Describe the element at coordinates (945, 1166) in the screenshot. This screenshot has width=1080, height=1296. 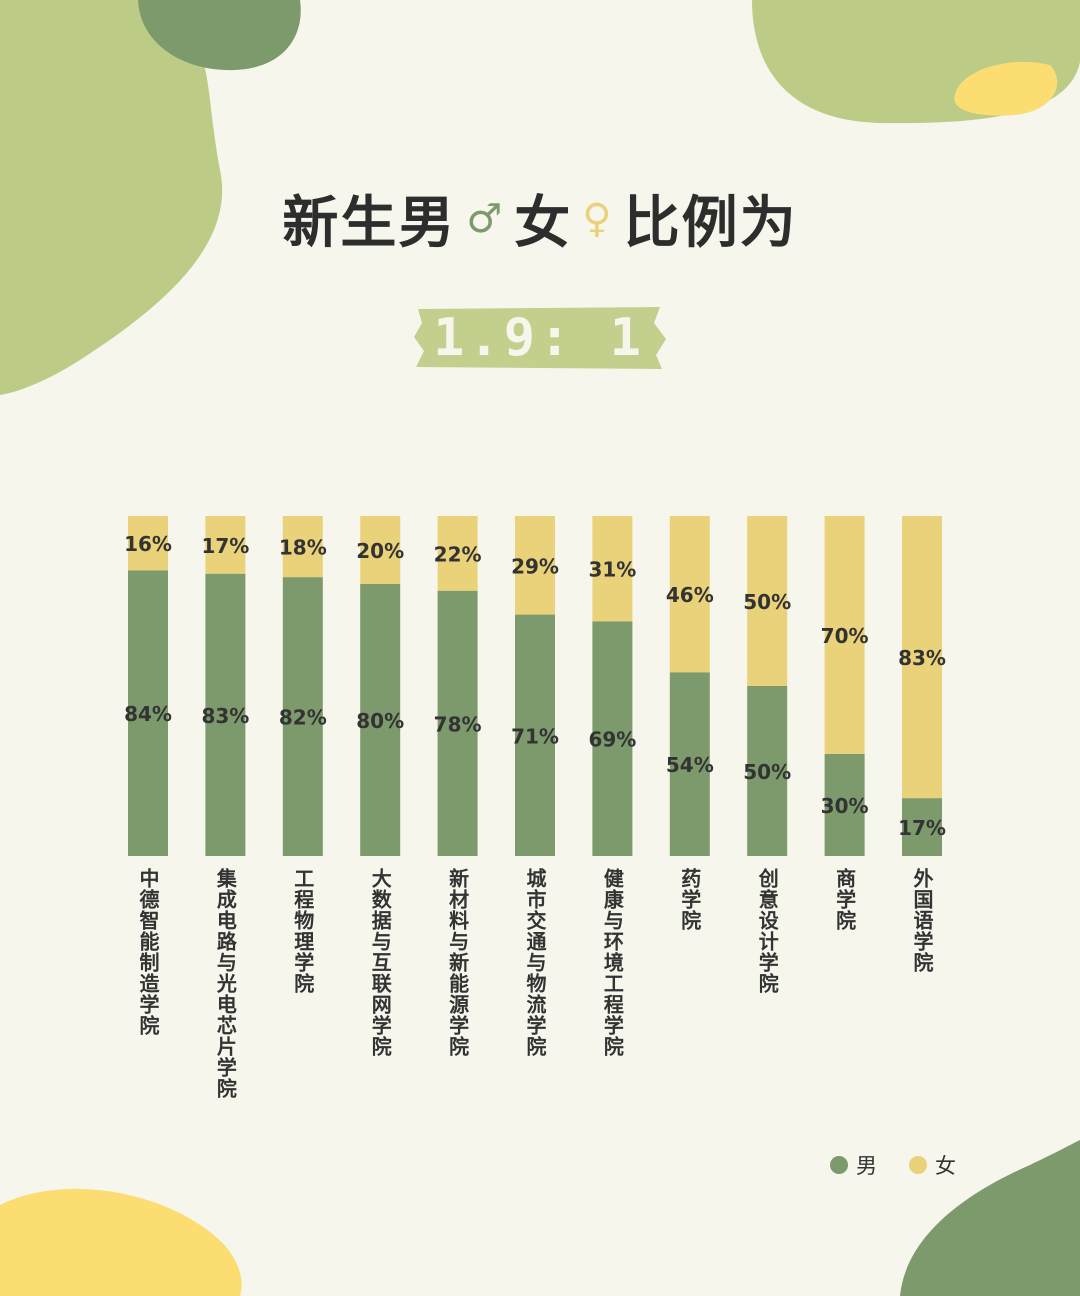
I see `legend-label-female: 女` at that location.